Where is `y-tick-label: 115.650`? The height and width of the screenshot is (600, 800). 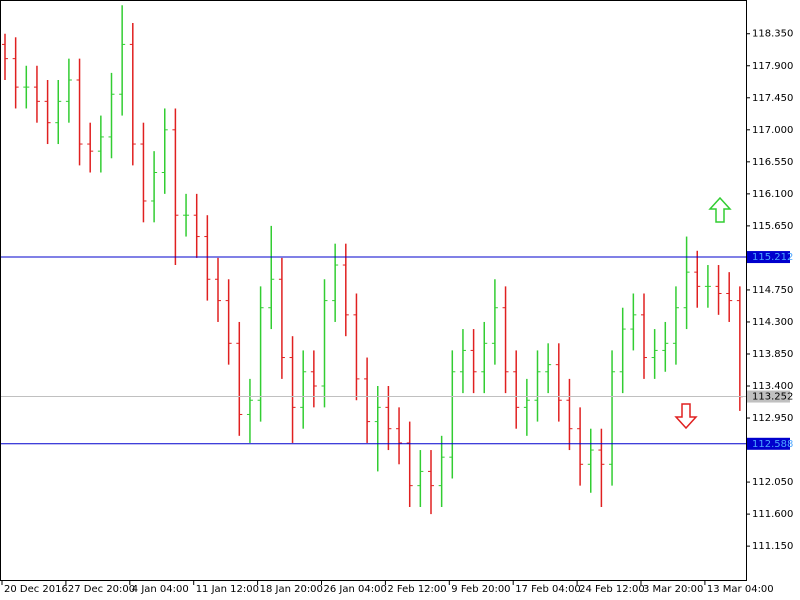 y-tick-label: 115.650 is located at coordinates (772, 226).